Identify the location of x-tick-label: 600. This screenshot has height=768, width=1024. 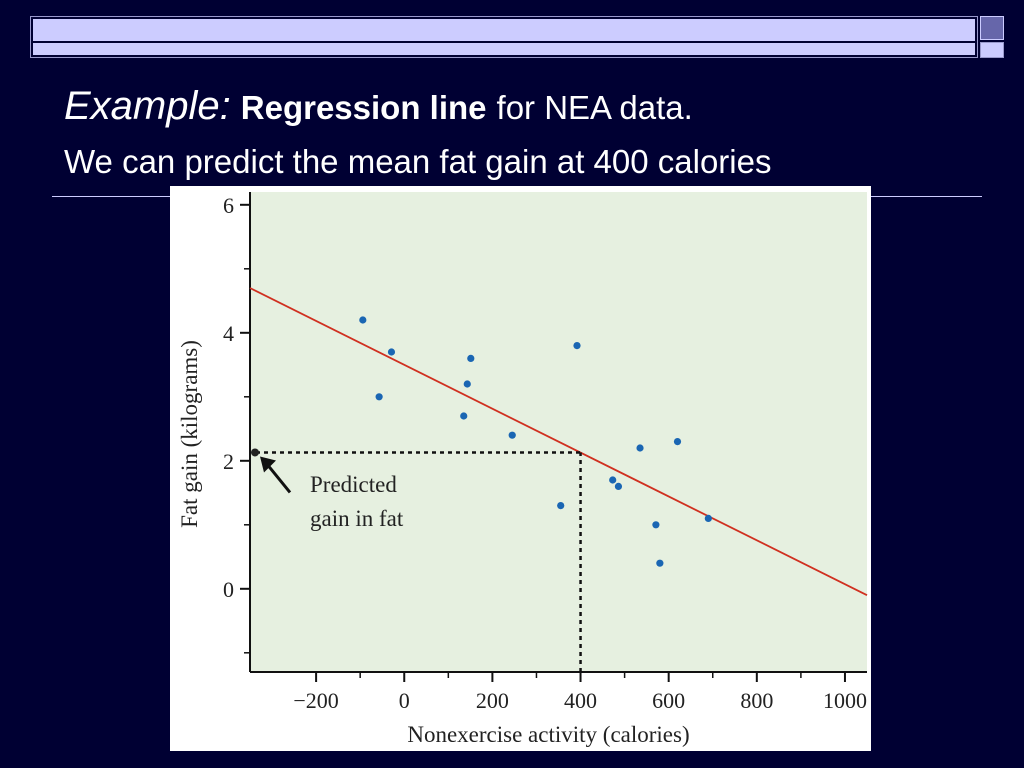
(668, 700).